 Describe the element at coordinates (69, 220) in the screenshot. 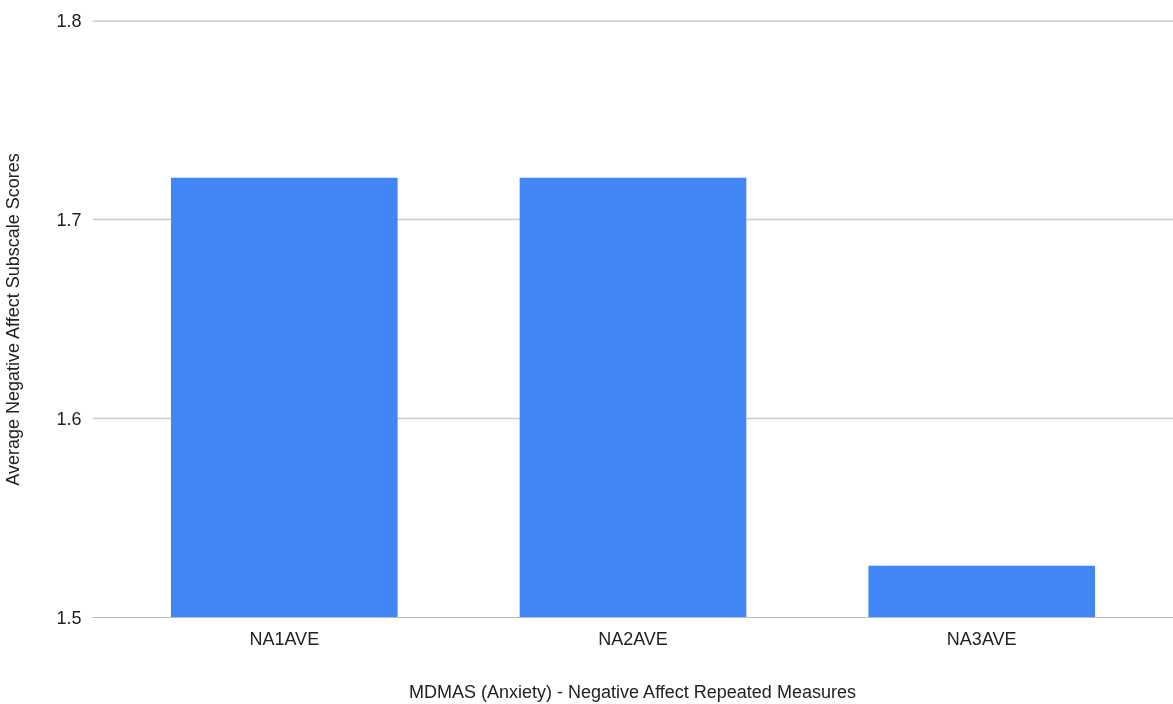

I see `y-tick-label: 1.7` at that location.